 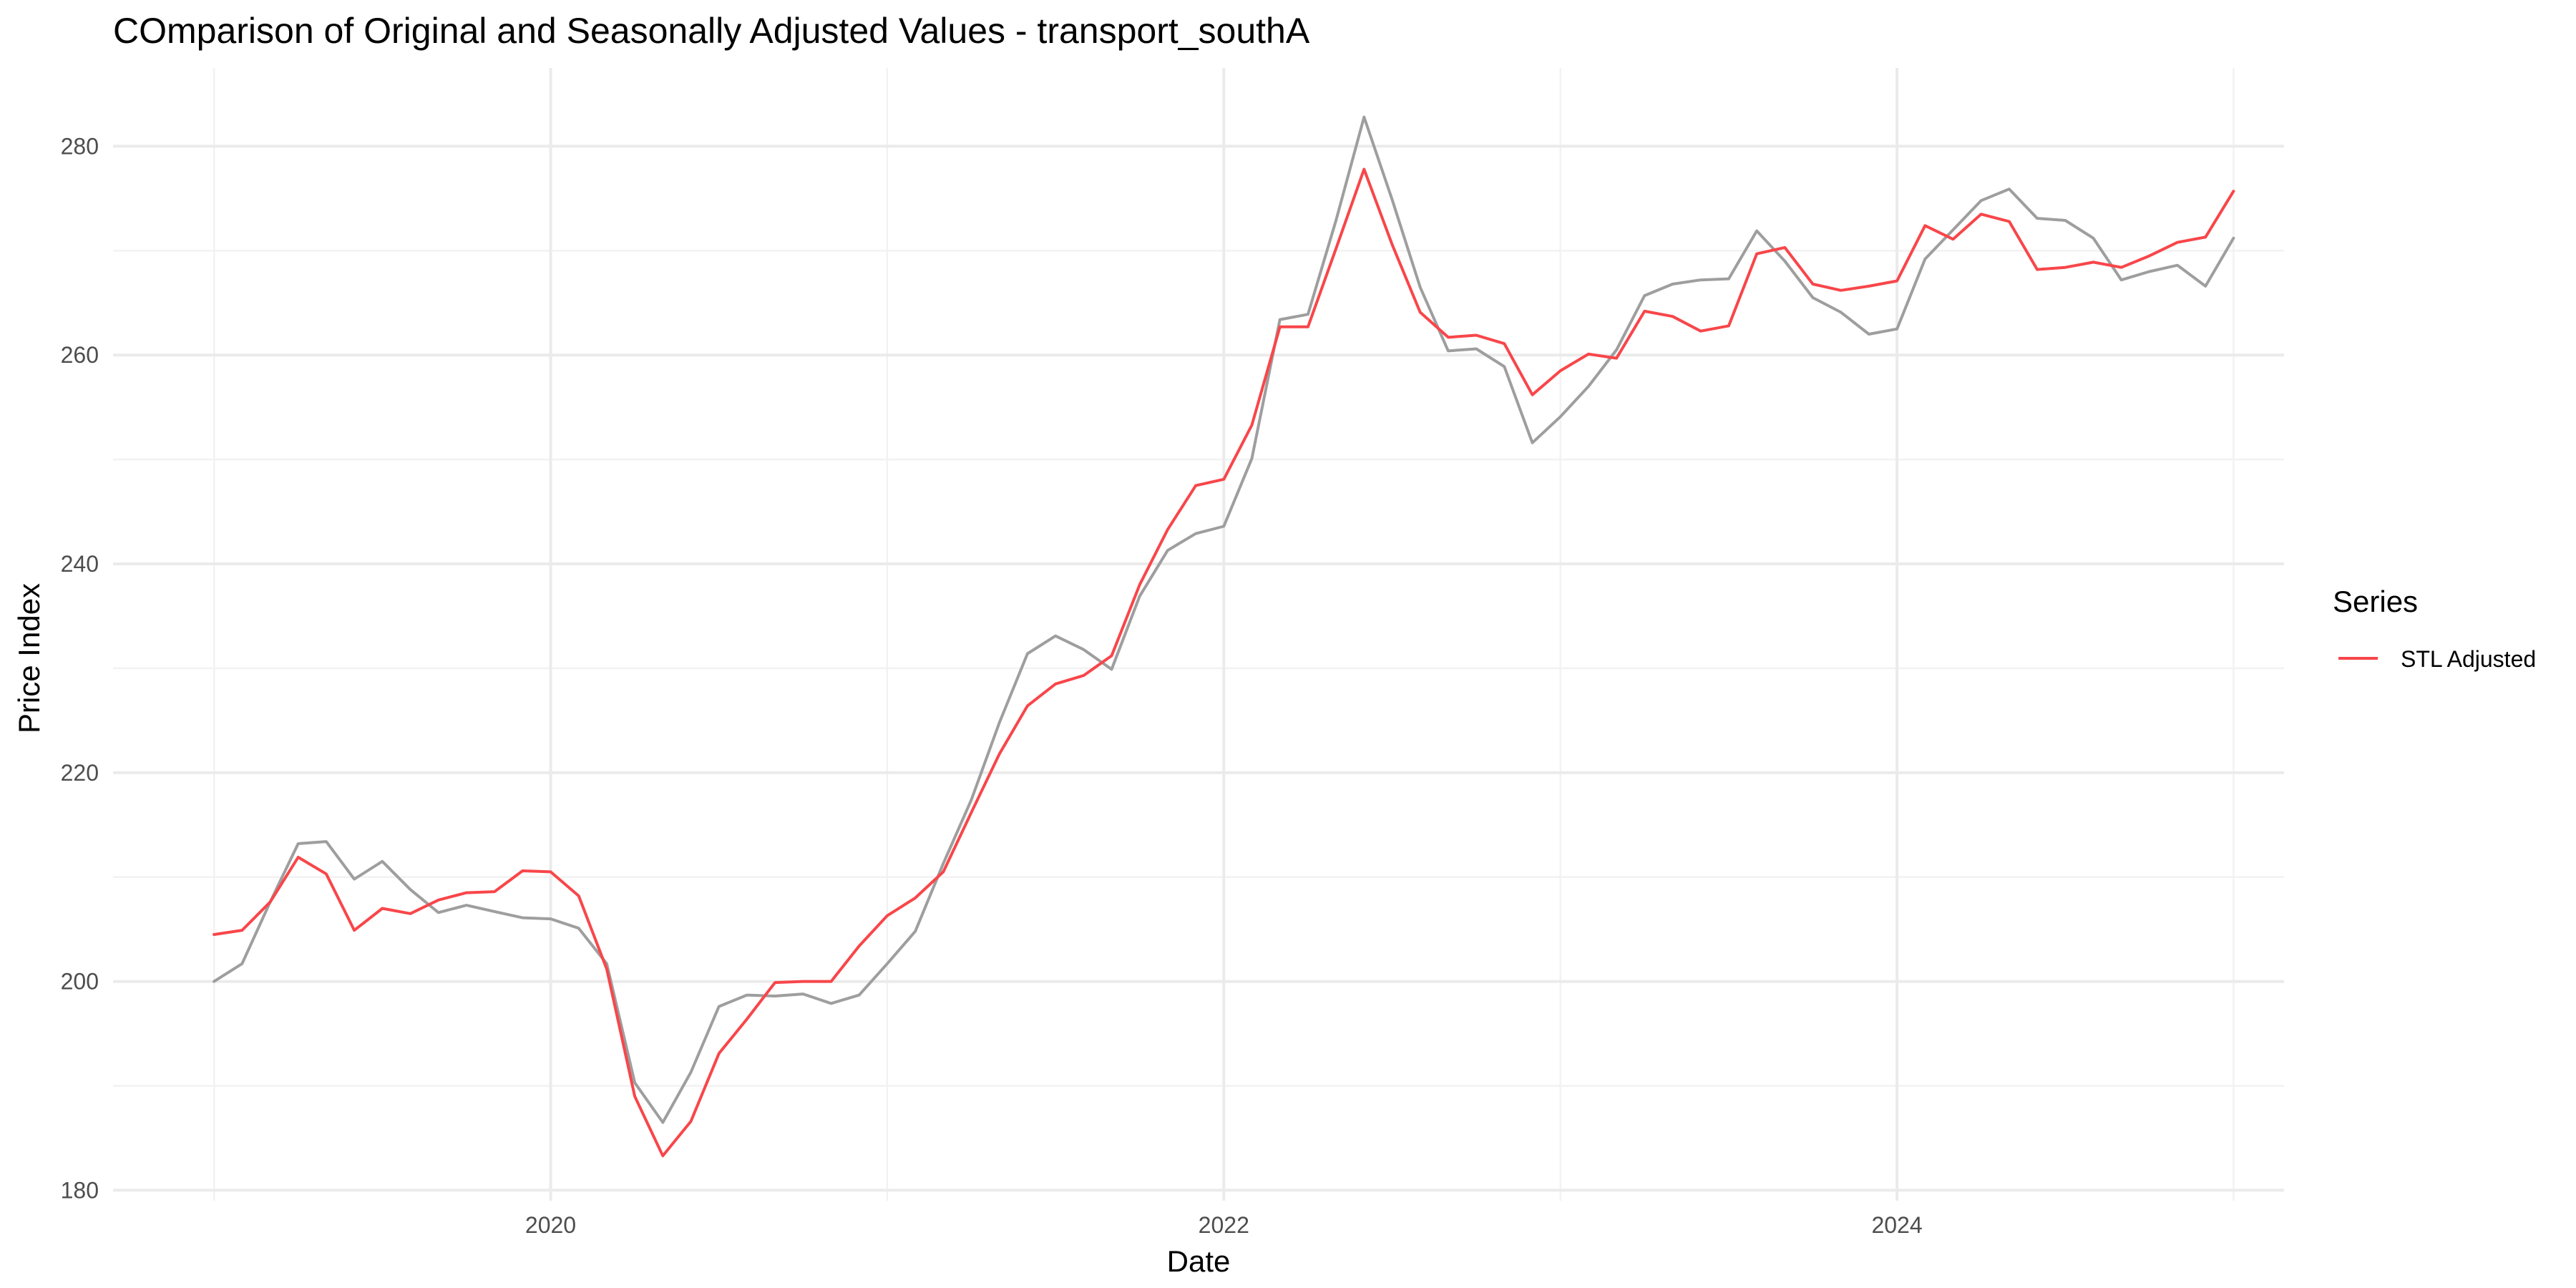 I want to click on x-tick-label: 2020, so click(x=550, y=1225).